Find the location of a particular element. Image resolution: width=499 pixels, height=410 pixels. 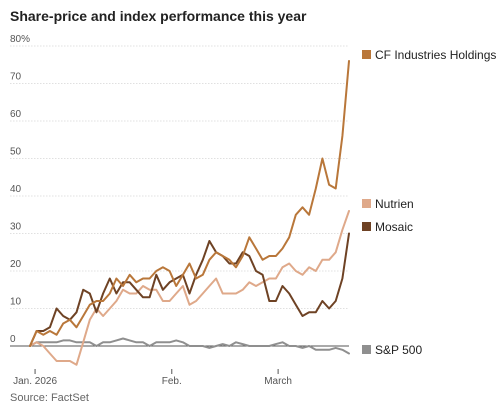

y-tick-label: 0 is located at coordinates (13, 339).